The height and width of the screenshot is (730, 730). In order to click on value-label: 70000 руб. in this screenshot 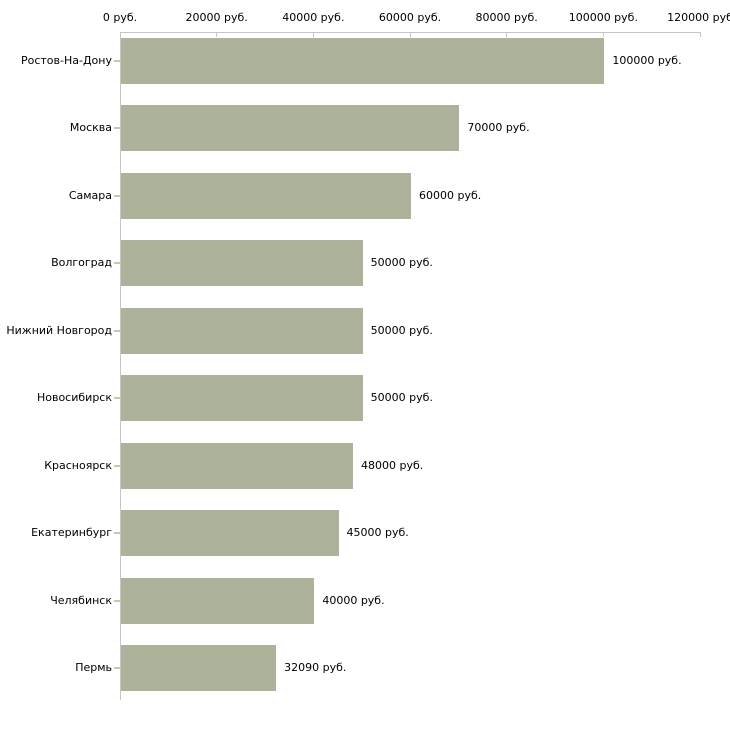, I will do `click(498, 128)`.